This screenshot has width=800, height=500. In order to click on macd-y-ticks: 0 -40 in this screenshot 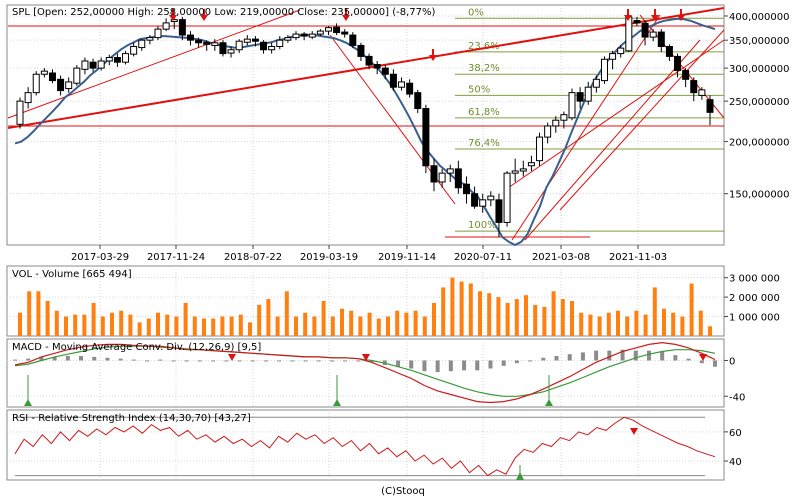, I will do `click(734, 379)`.